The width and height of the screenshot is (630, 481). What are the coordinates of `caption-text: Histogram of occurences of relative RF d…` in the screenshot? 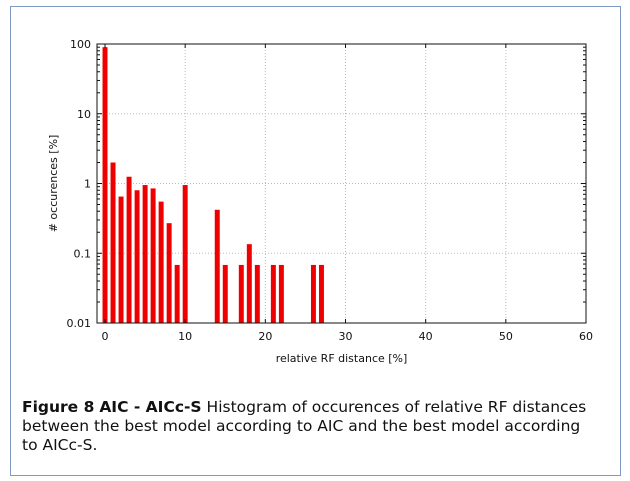 It's located at (304, 426).